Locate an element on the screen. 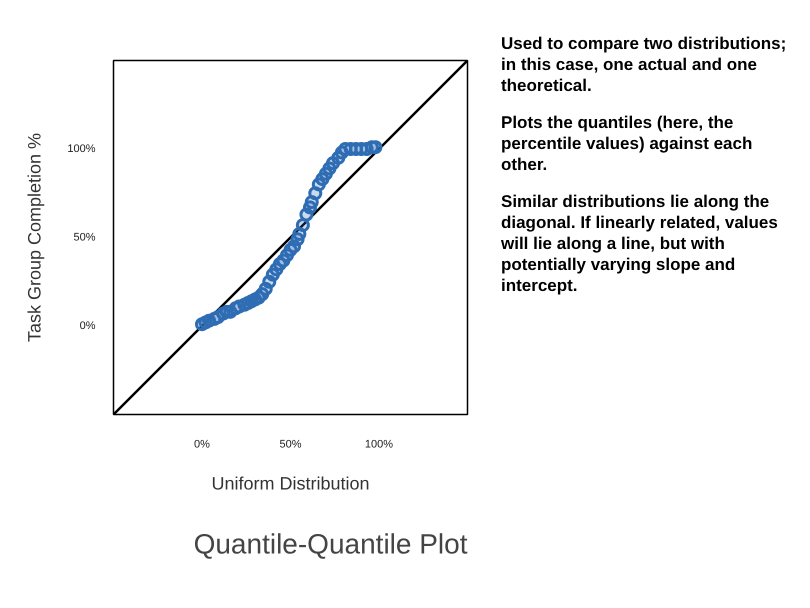 The width and height of the screenshot is (810, 608). text: Quantile-Quantile Plot is located at coordinates (331, 544).